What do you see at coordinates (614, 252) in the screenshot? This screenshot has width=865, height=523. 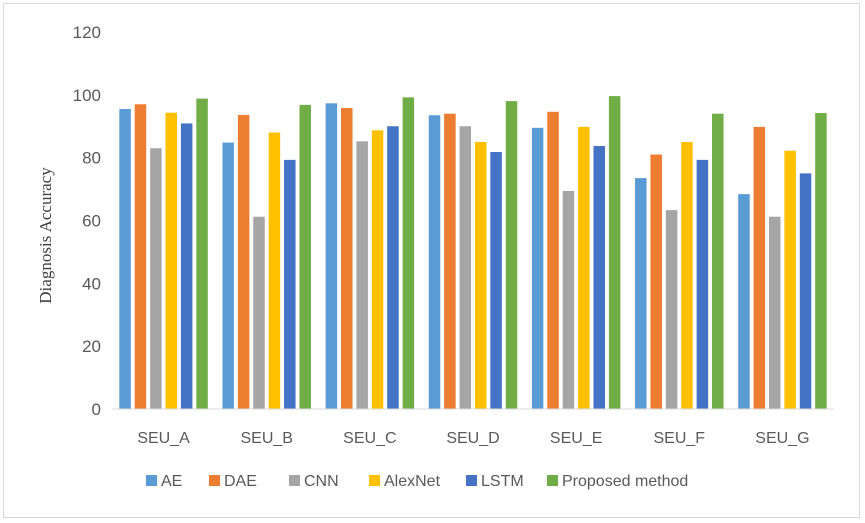 I see `bar-proposed-method-seu_e` at bounding box center [614, 252].